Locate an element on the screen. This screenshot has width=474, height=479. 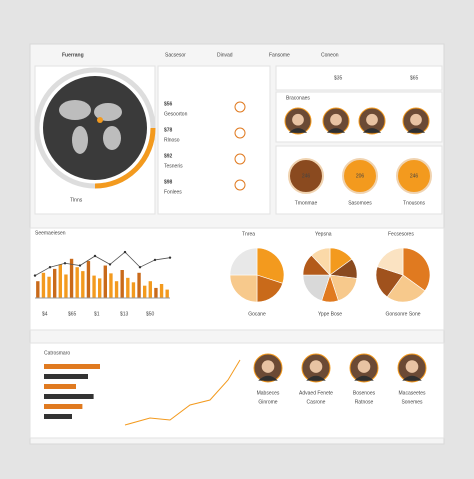
stat-value: $92 is located at coordinates (168, 156).